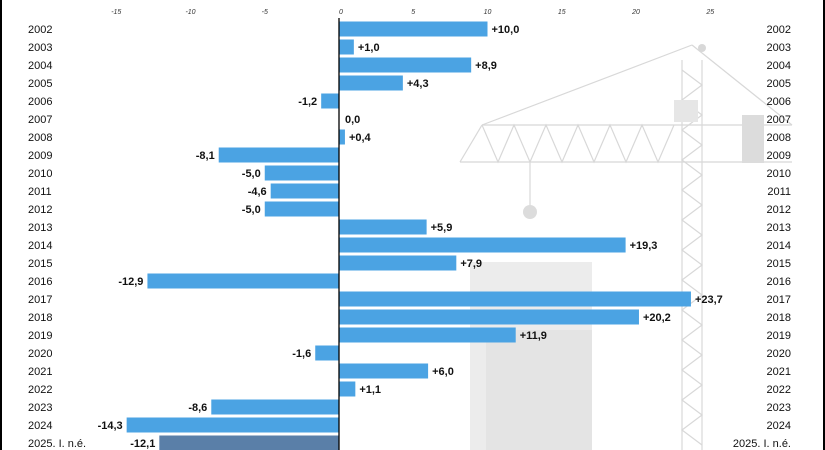 This screenshot has width=825, height=450. Describe the element at coordinates (190, 12) in the screenshot. I see `x-tick-label: -10` at that location.